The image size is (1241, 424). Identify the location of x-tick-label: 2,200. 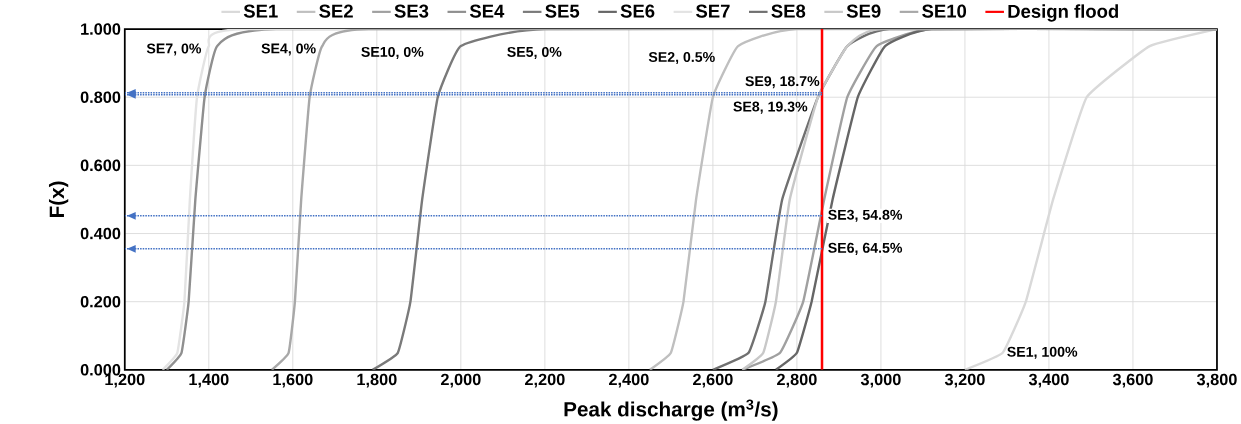
(544, 380).